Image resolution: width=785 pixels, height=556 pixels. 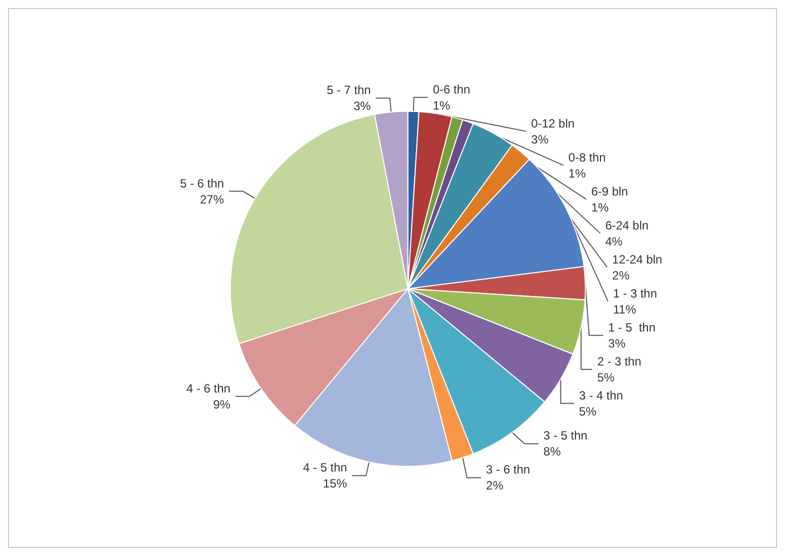 What do you see at coordinates (632, 327) in the screenshot?
I see `slice-label: 1 - 5 thn` at bounding box center [632, 327].